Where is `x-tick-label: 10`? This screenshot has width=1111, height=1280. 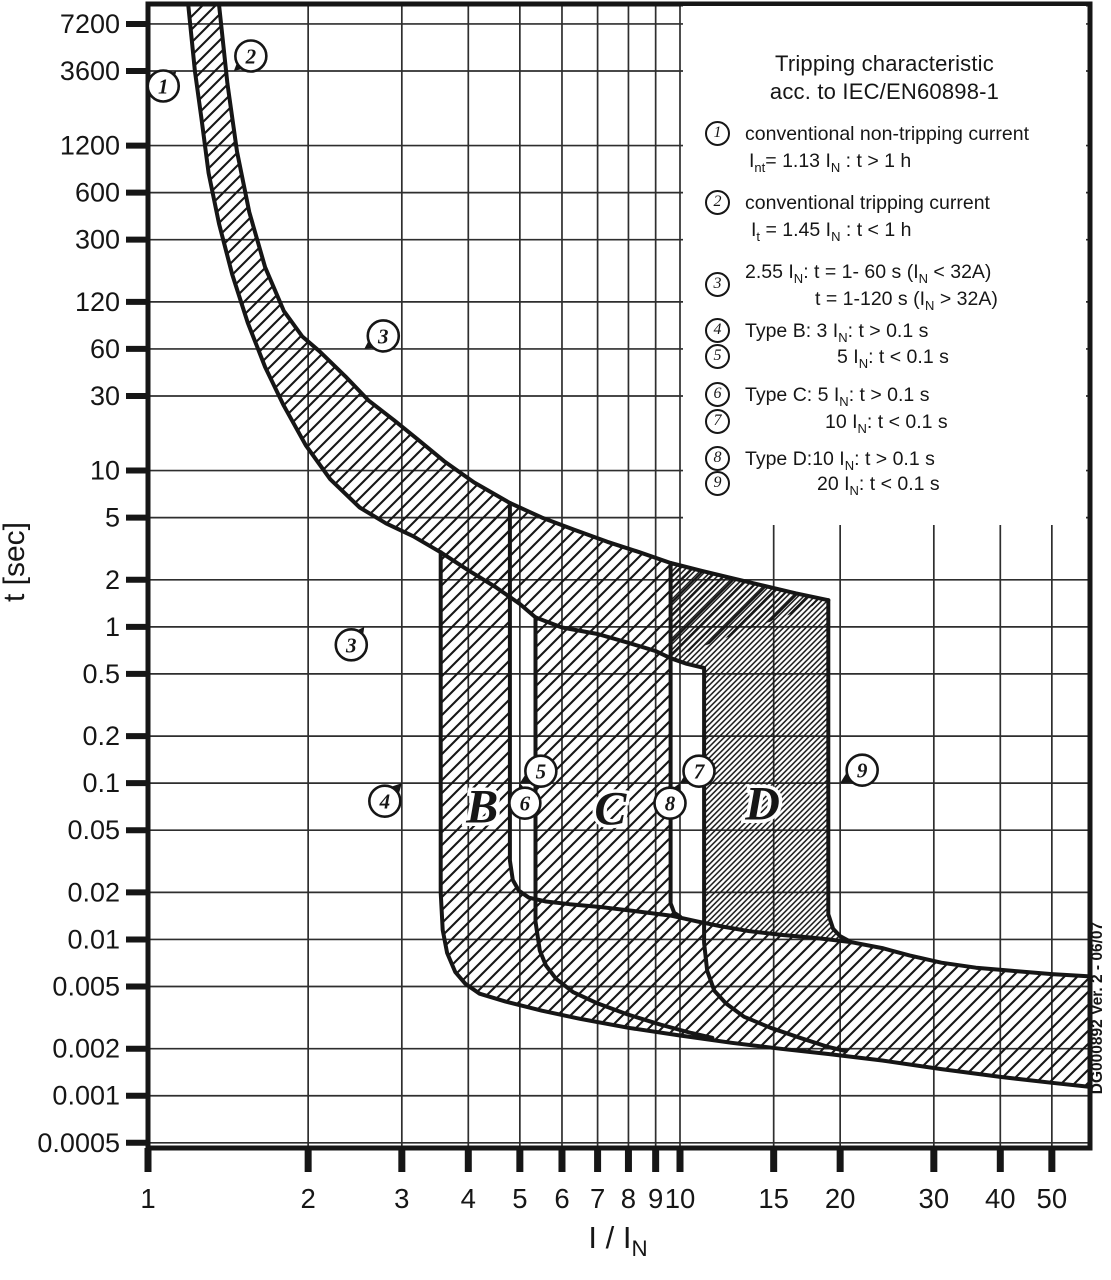
x-tick-label: 10 is located at coordinates (680, 1198).